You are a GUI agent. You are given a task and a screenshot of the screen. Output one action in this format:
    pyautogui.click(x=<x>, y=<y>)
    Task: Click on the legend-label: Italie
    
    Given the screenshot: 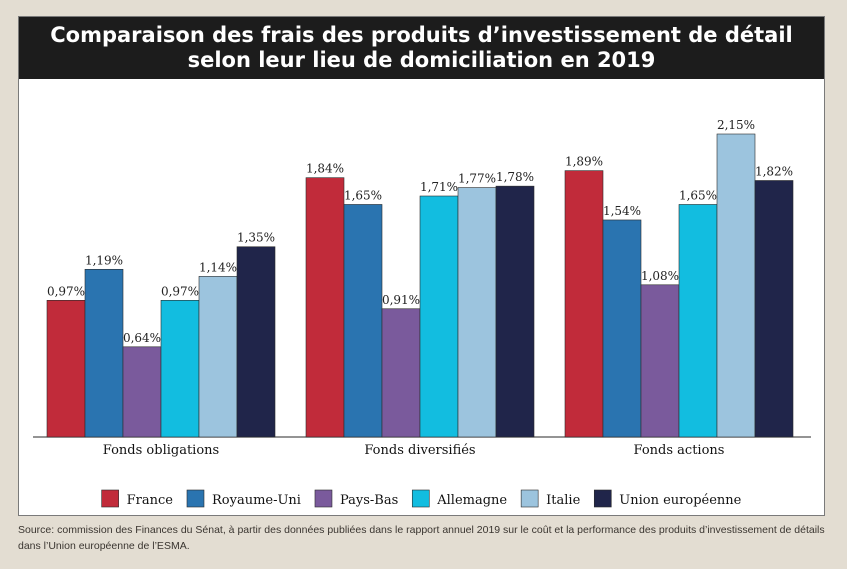 What is the action you would take?
    pyautogui.click(x=563, y=500)
    